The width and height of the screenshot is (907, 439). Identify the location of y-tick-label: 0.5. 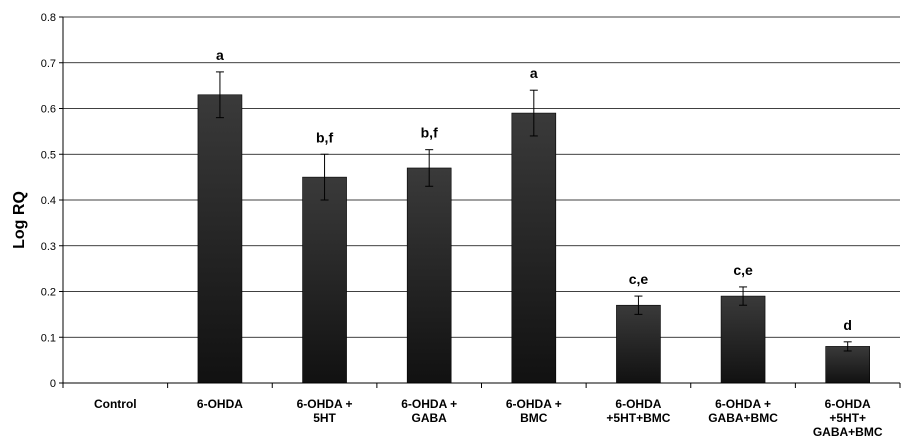
(48, 155).